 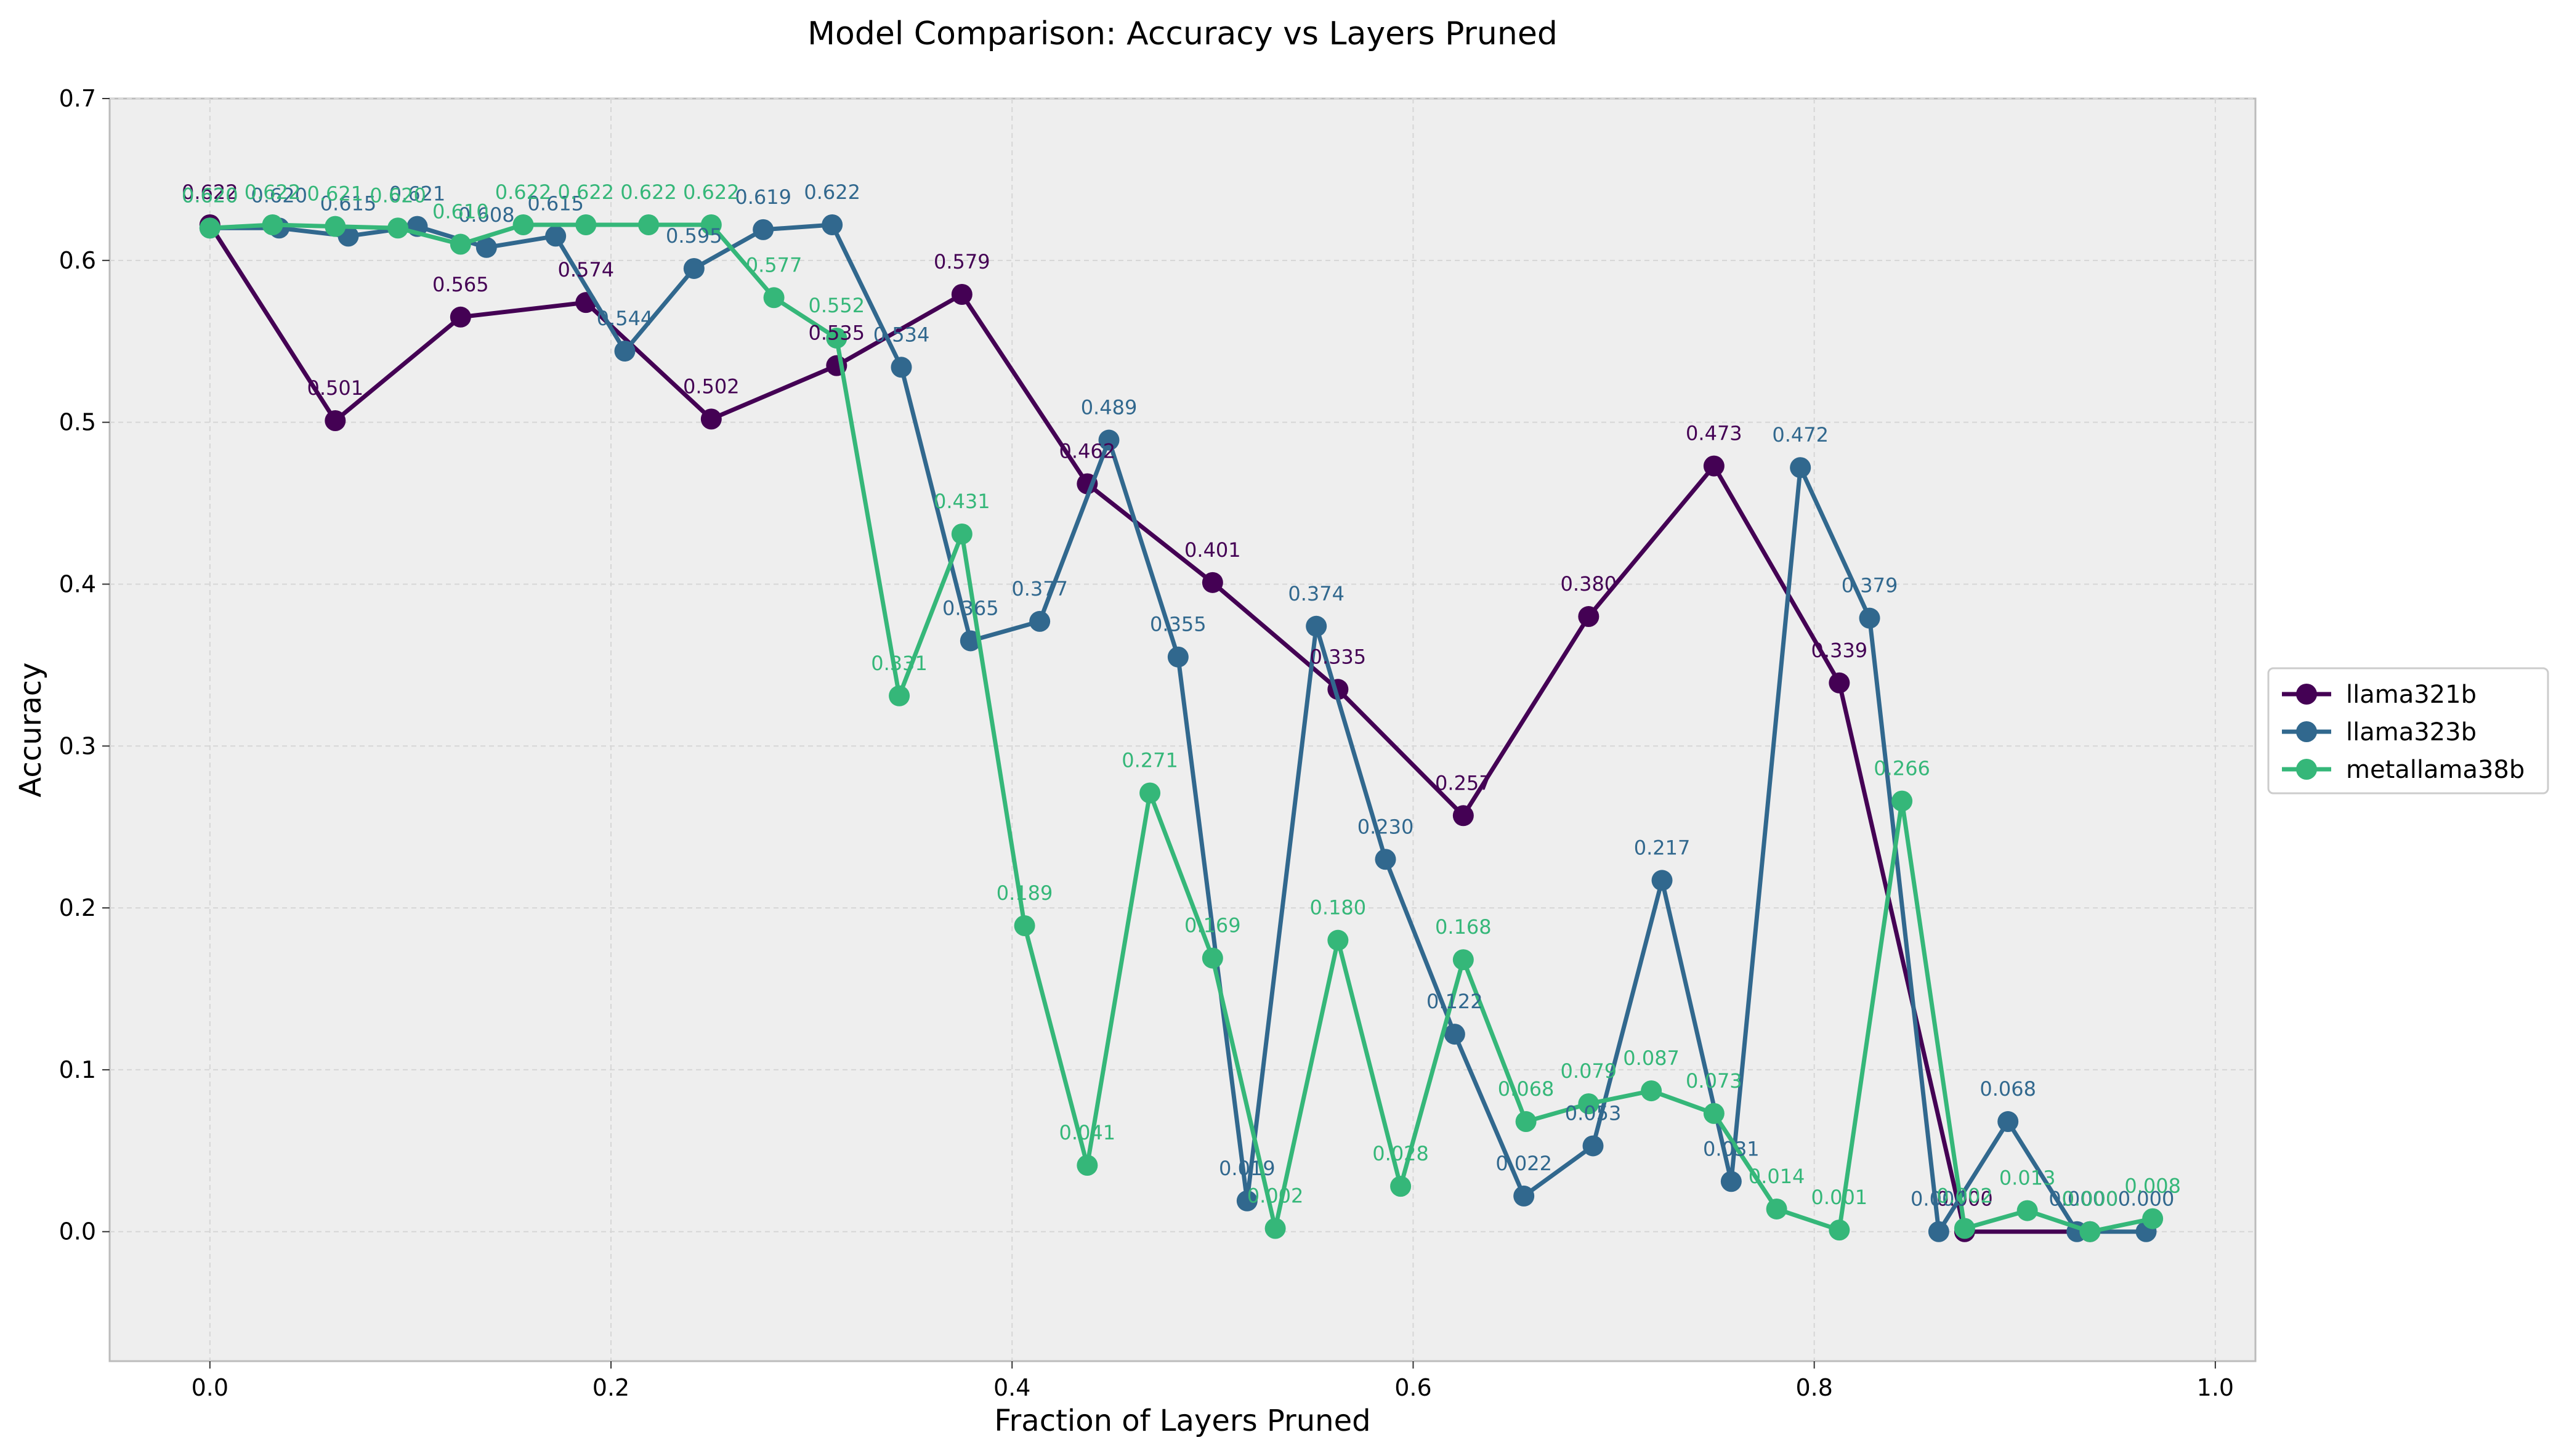 What do you see at coordinates (77, 423) in the screenshot?
I see `y-tick-label: 0.5` at bounding box center [77, 423].